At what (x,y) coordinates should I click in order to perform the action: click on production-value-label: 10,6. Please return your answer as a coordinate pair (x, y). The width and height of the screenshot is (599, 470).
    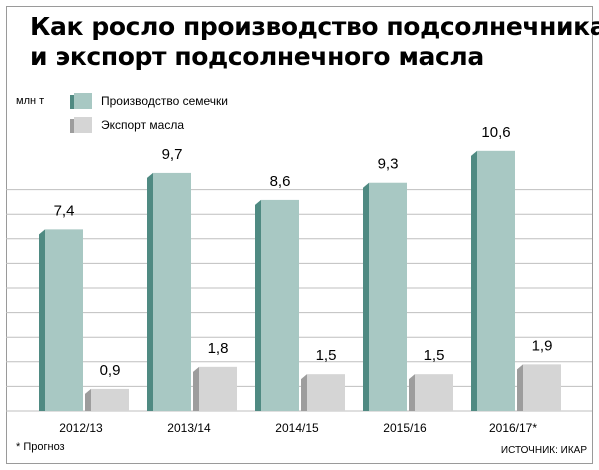
    Looking at the image, I should click on (495, 132).